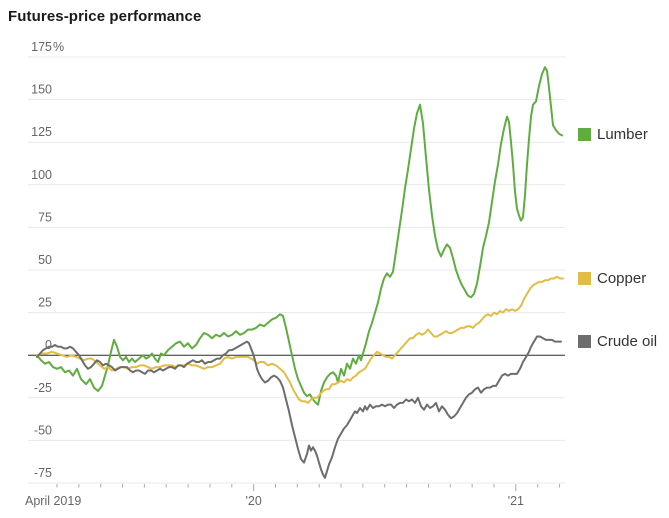  I want to click on y-tick-label: 125, so click(41, 132).